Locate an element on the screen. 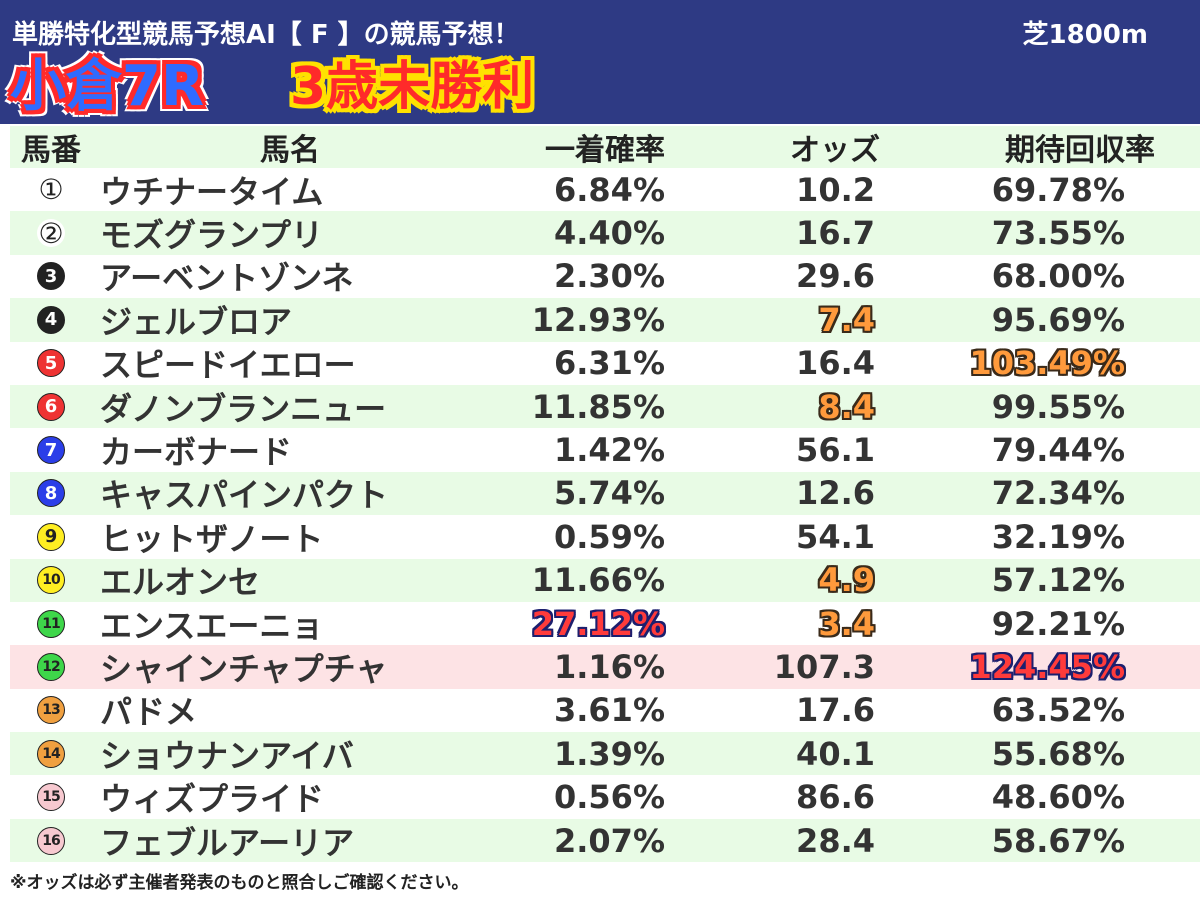 This screenshot has height=900, width=1200. horse-number-badge: 9 is located at coordinates (51, 536).